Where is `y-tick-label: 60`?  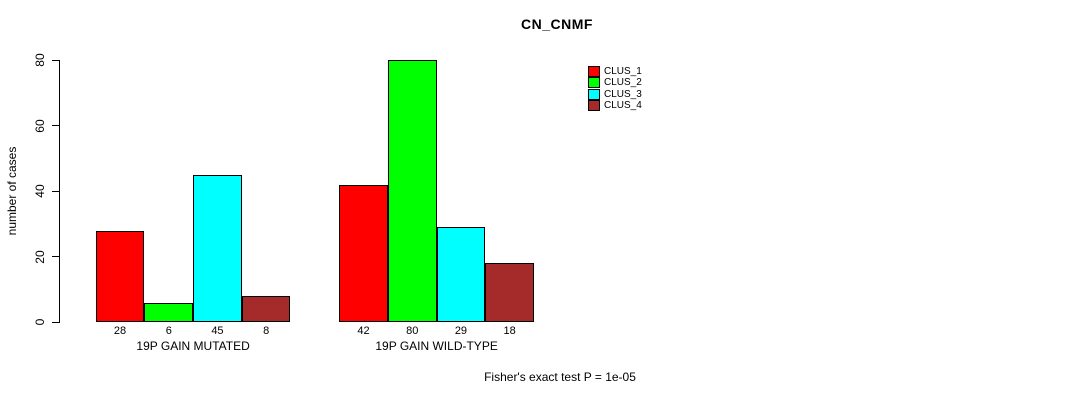
y-tick-label: 60 is located at coordinates (40, 126).